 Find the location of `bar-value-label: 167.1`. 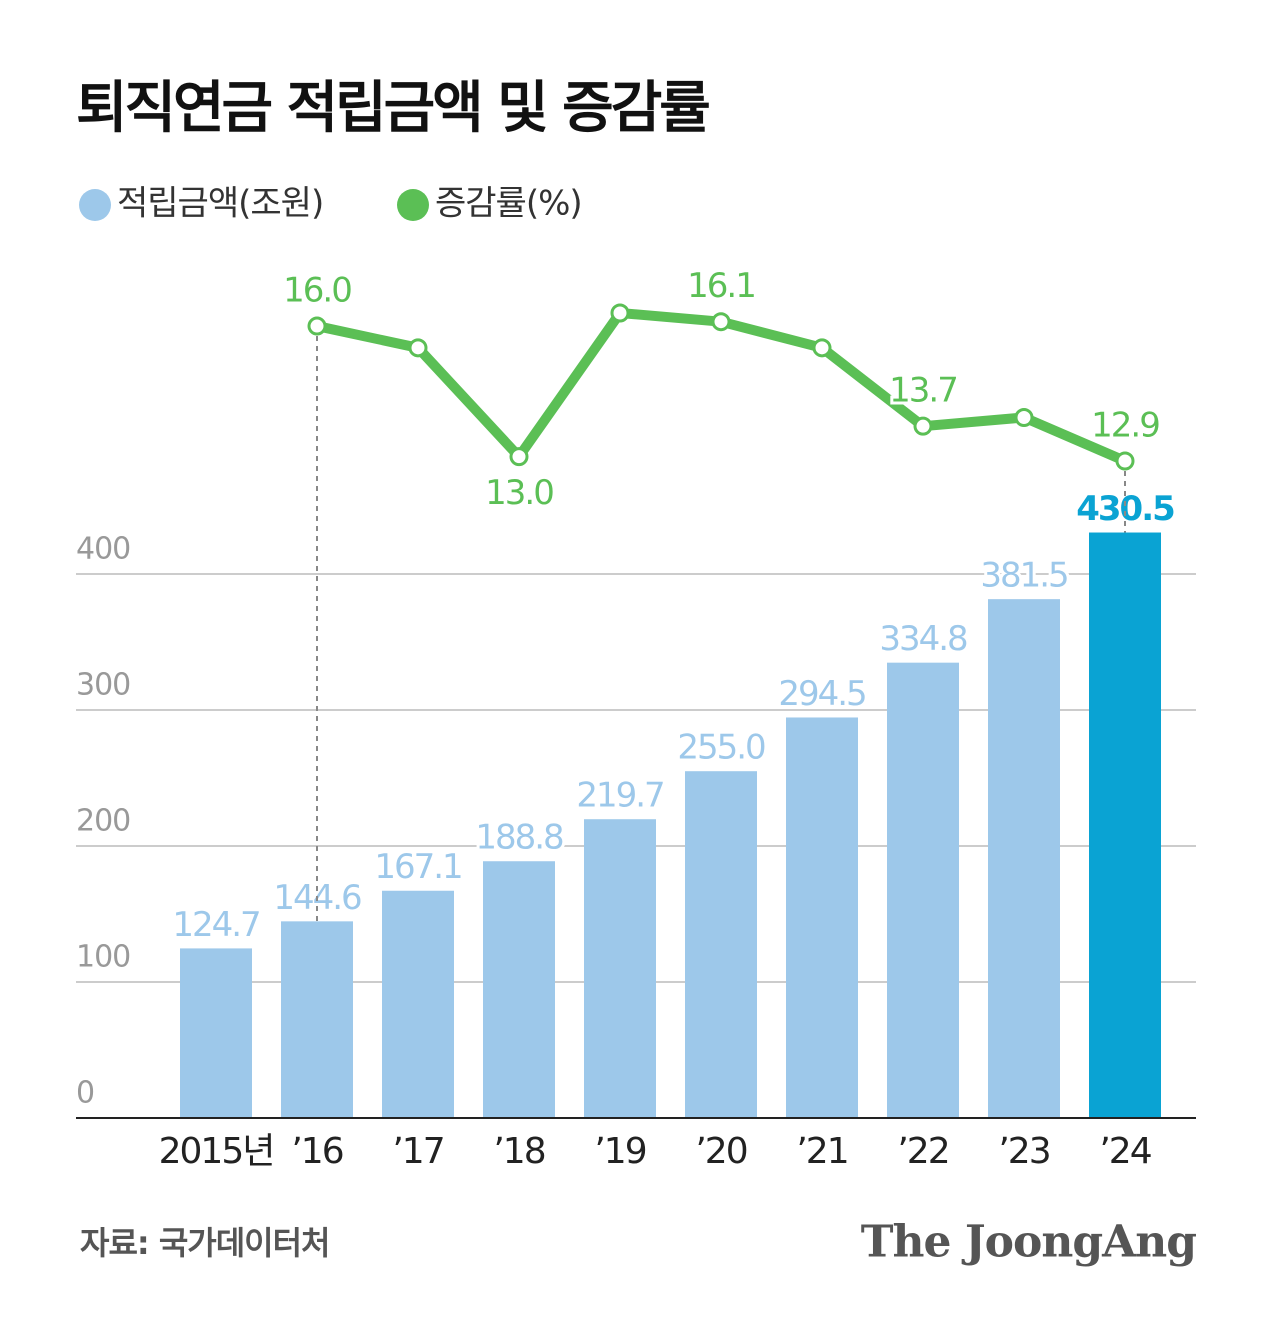

bar-value-label: 167.1 is located at coordinates (417, 867).